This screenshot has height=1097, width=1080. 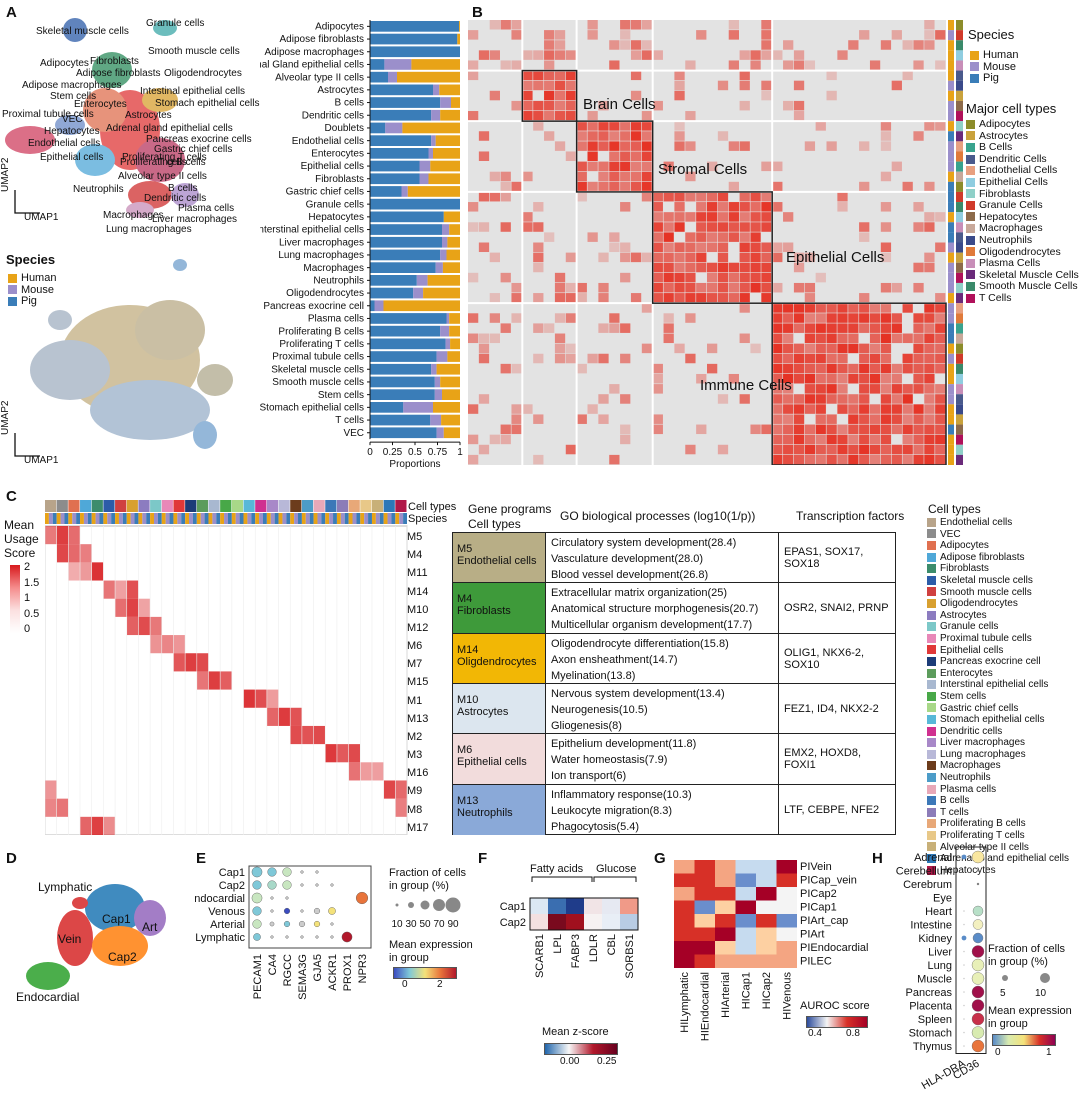 What do you see at coordinates (272, 911) in the screenshot?
I see `dotplot-dot` at bounding box center [272, 911].